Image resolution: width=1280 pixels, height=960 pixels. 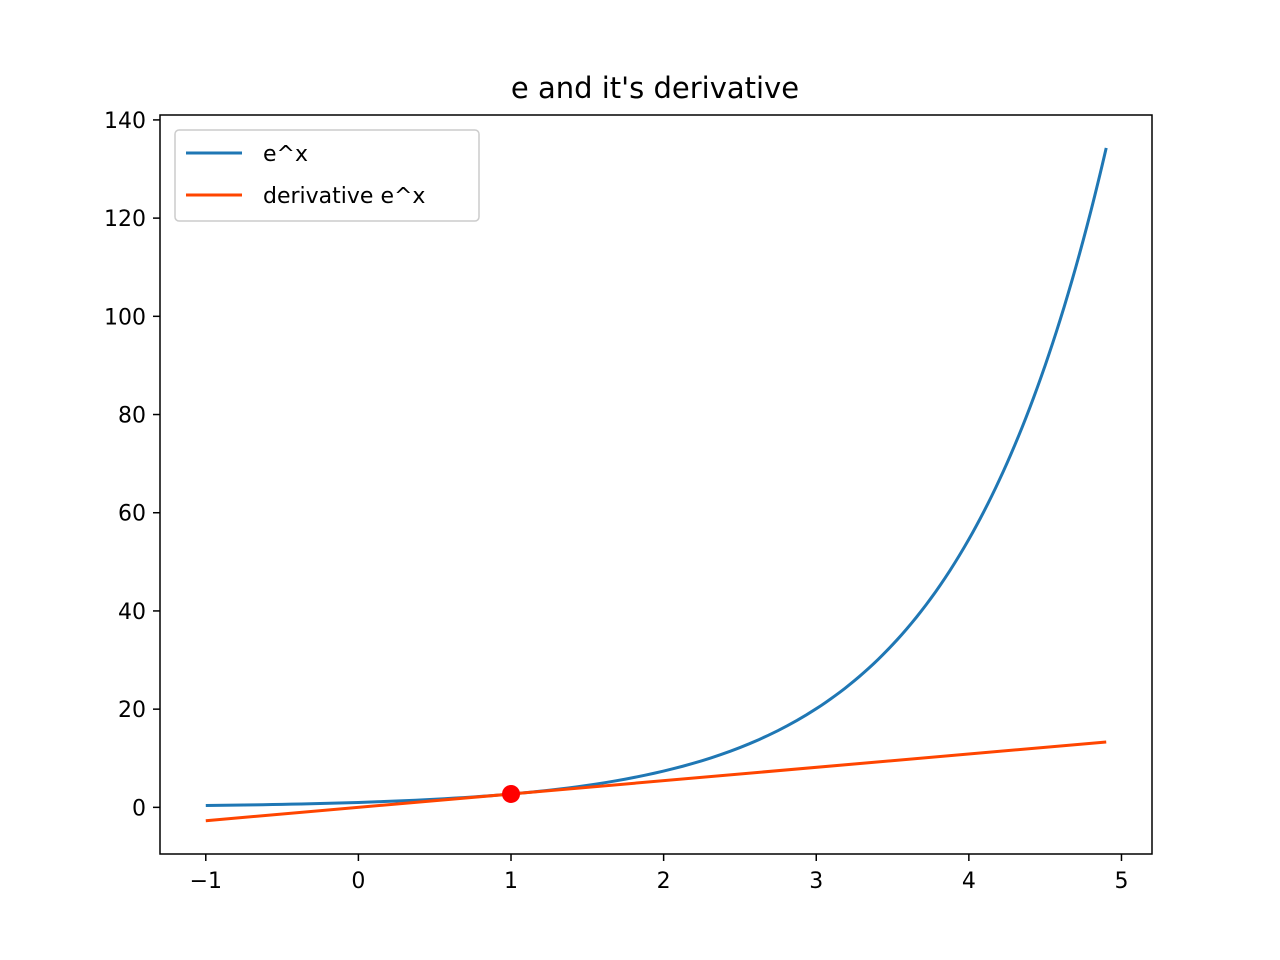 What do you see at coordinates (511, 881) in the screenshot?
I see `x-tick-label: 1` at bounding box center [511, 881].